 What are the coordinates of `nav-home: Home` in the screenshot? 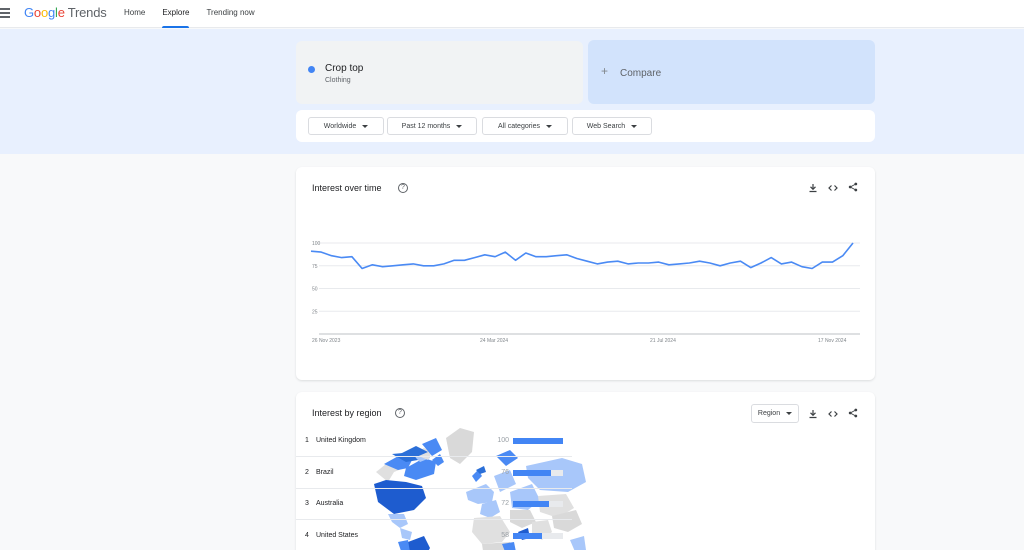 It's located at (135, 12).